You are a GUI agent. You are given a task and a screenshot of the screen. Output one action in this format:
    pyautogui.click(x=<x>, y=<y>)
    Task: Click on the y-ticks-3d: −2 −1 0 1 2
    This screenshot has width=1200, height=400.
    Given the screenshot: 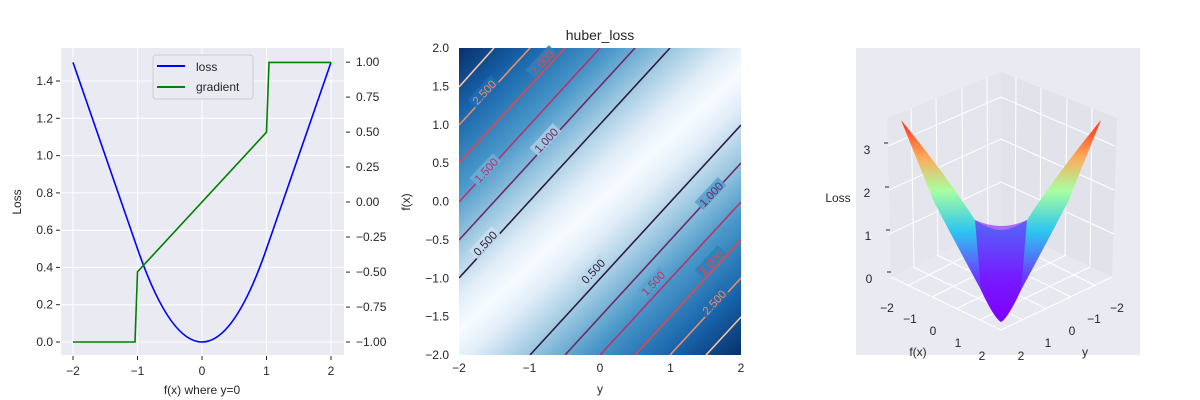 What is the action you would take?
    pyautogui.click(x=1071, y=332)
    